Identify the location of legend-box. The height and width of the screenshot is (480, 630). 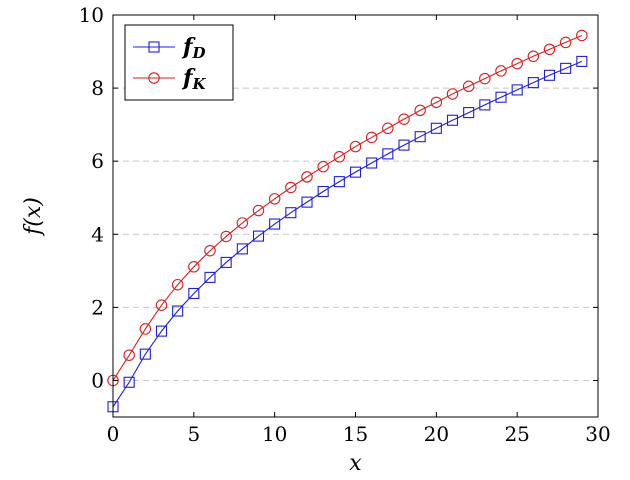
(179, 62).